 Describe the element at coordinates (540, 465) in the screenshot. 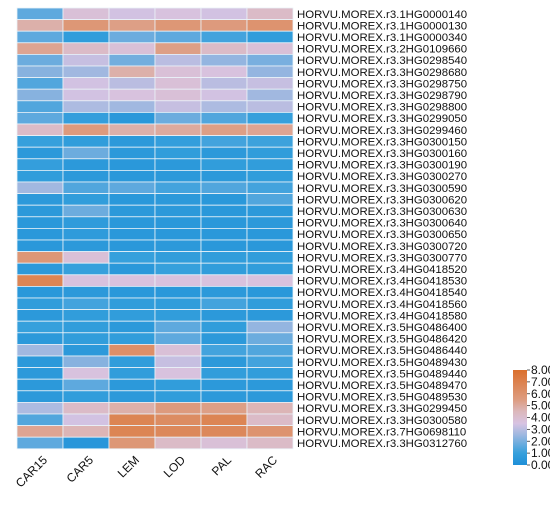

I see `legend-tick-label: 0.00` at that location.